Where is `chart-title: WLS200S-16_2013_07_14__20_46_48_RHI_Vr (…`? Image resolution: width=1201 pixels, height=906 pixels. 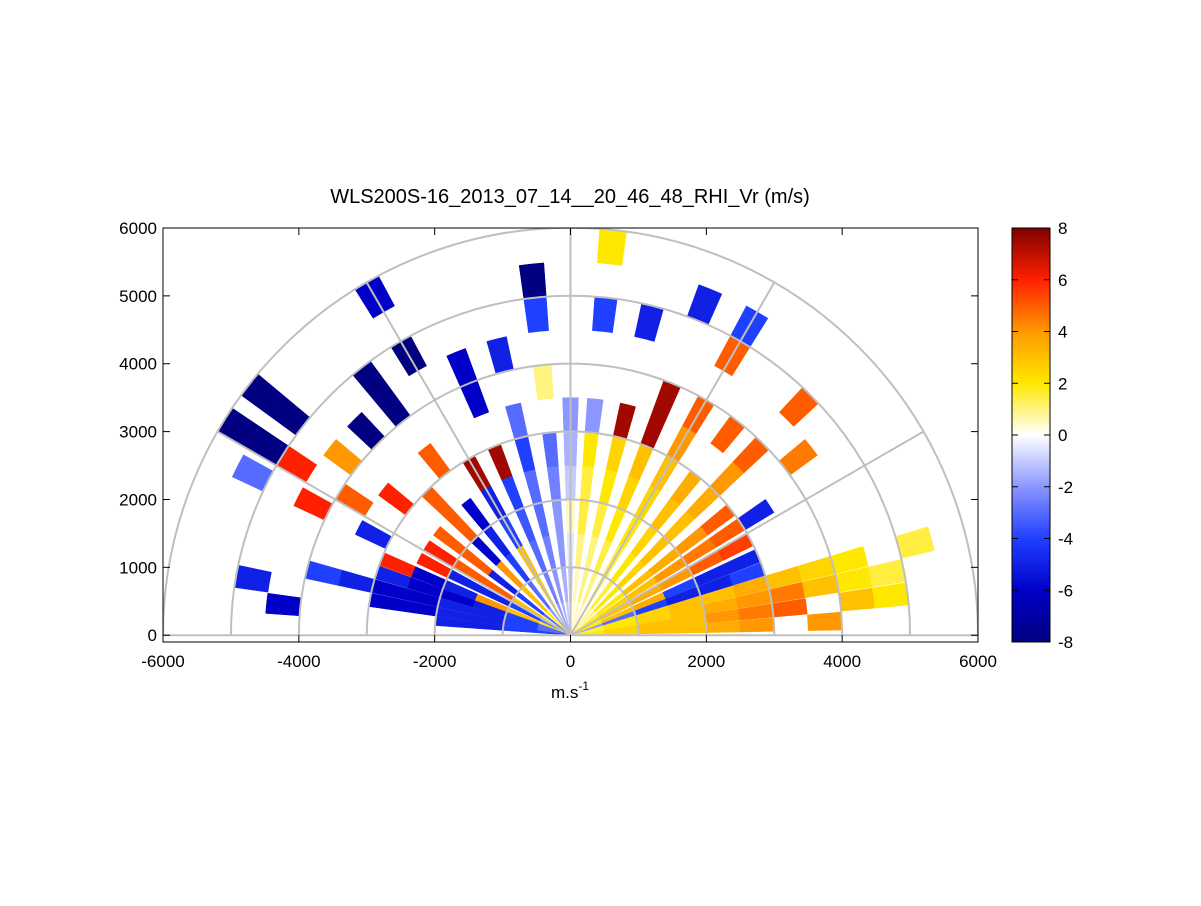
chart-title: WLS200S-16_2013_07_14__20_46_48_RHI_Vr (… is located at coordinates (570, 197).